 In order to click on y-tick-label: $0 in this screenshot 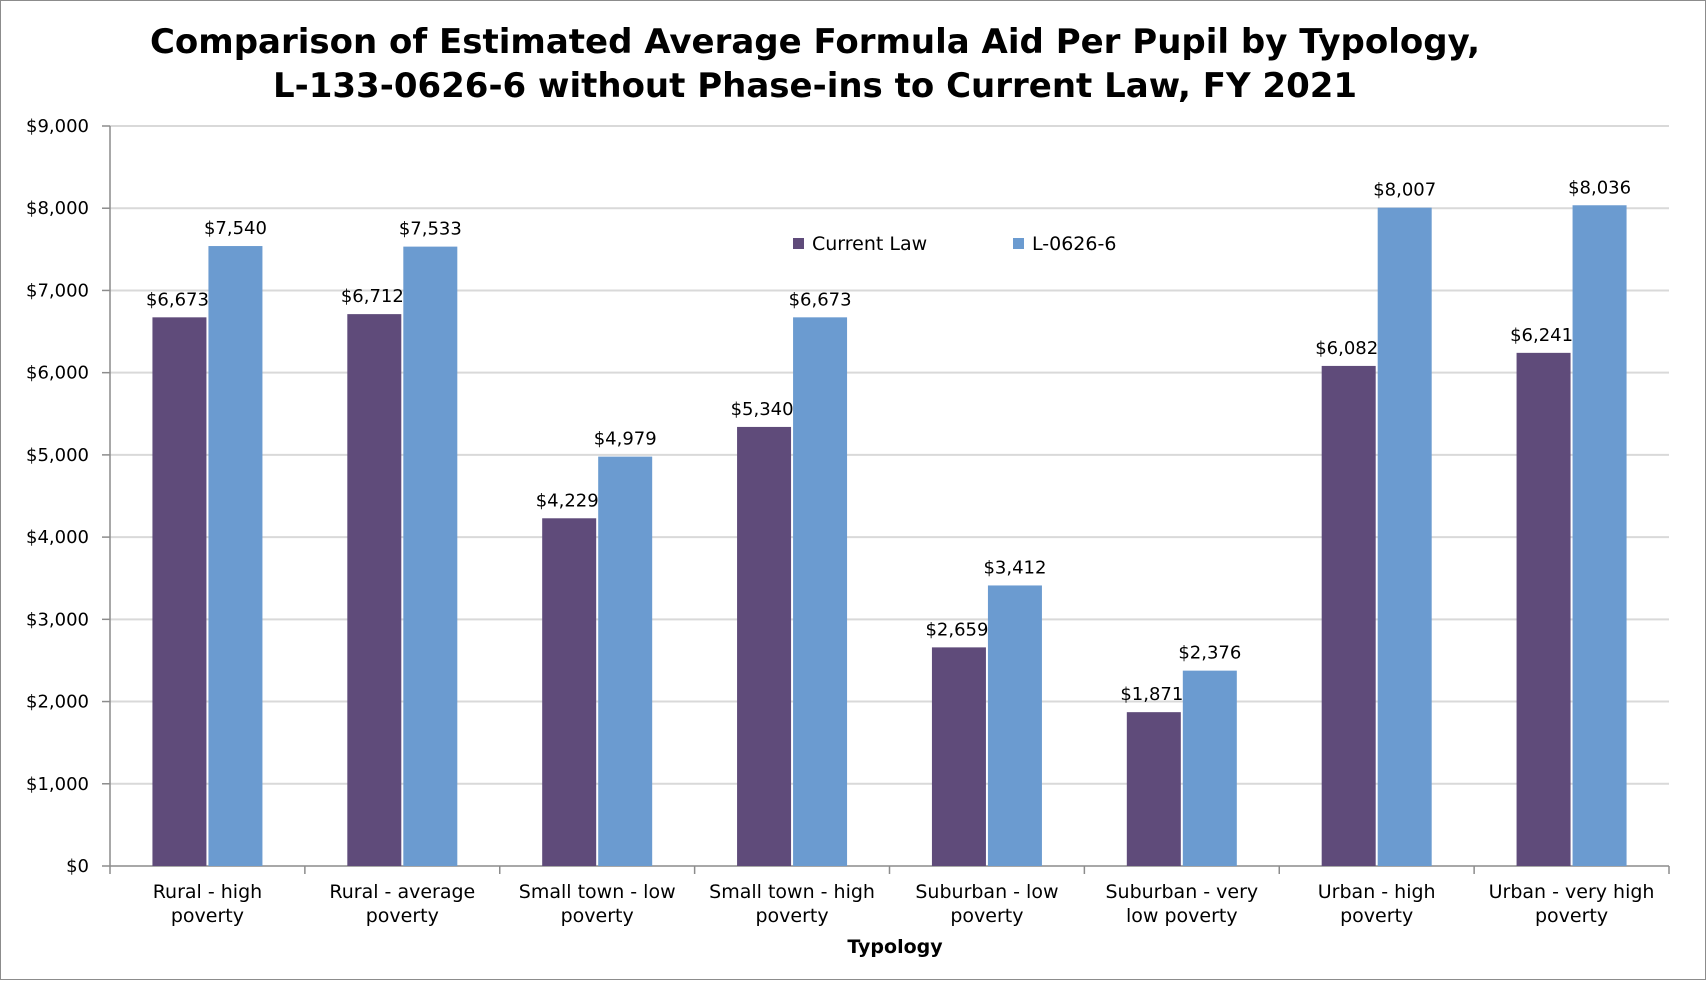, I will do `click(77, 866)`.